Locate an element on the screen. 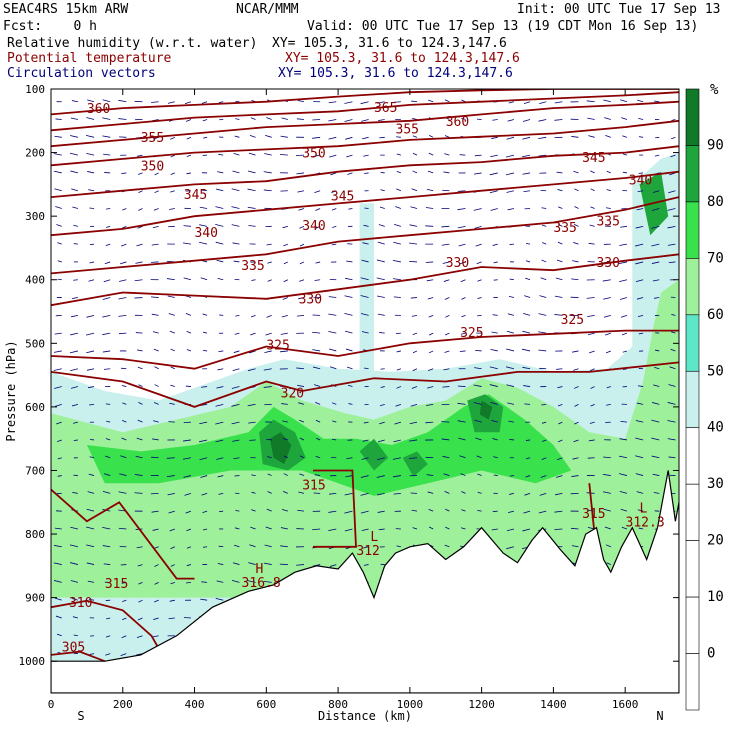 The width and height of the screenshot is (740, 740). extremum-value: 312 is located at coordinates (367, 551).